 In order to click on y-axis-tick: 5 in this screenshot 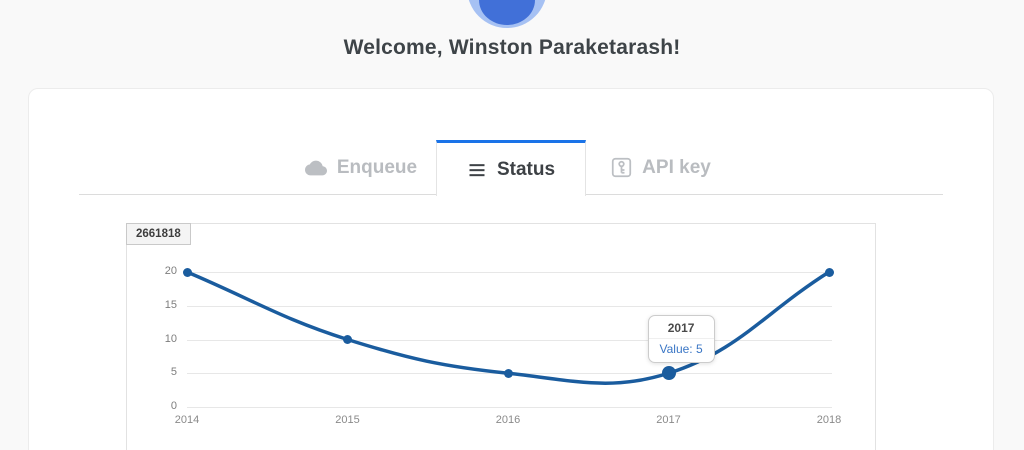, I will do `click(173, 372)`.